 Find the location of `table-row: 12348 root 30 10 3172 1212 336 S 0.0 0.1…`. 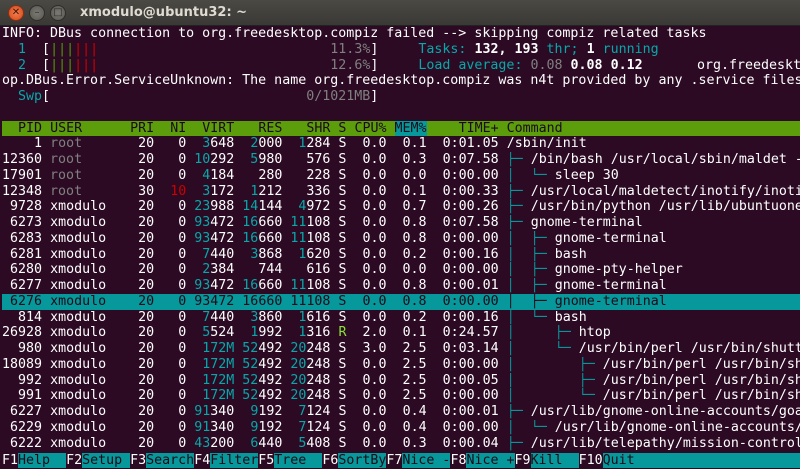

table-row: 12348 root 30 10 3172 1212 336 S 0.0 0.1… is located at coordinates (401, 192).